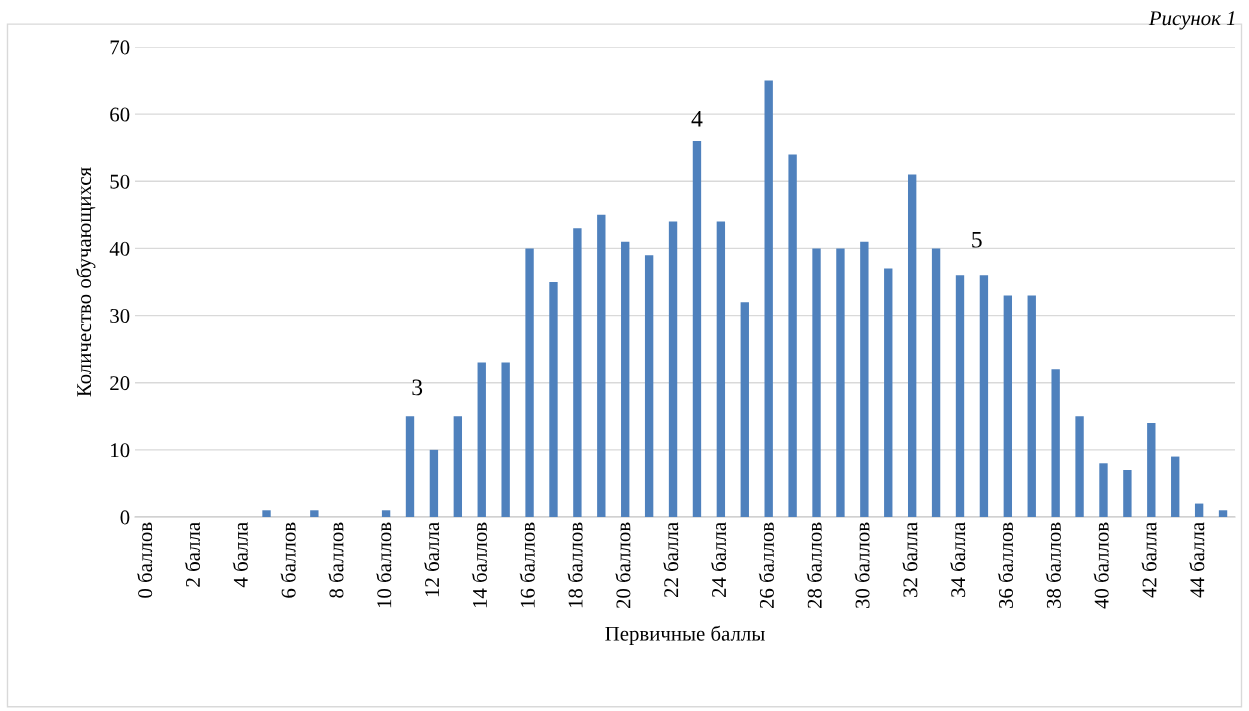 The image size is (1249, 711). What do you see at coordinates (718, 560) in the screenshot?
I see `x-tick-label: 24 балла` at bounding box center [718, 560].